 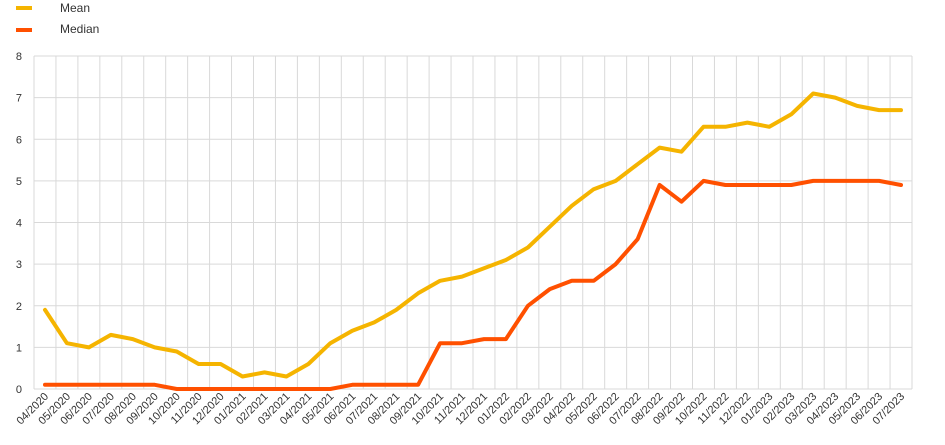 What do you see at coordinates (57, 18) in the screenshot?
I see `legend: Mean Median` at bounding box center [57, 18].